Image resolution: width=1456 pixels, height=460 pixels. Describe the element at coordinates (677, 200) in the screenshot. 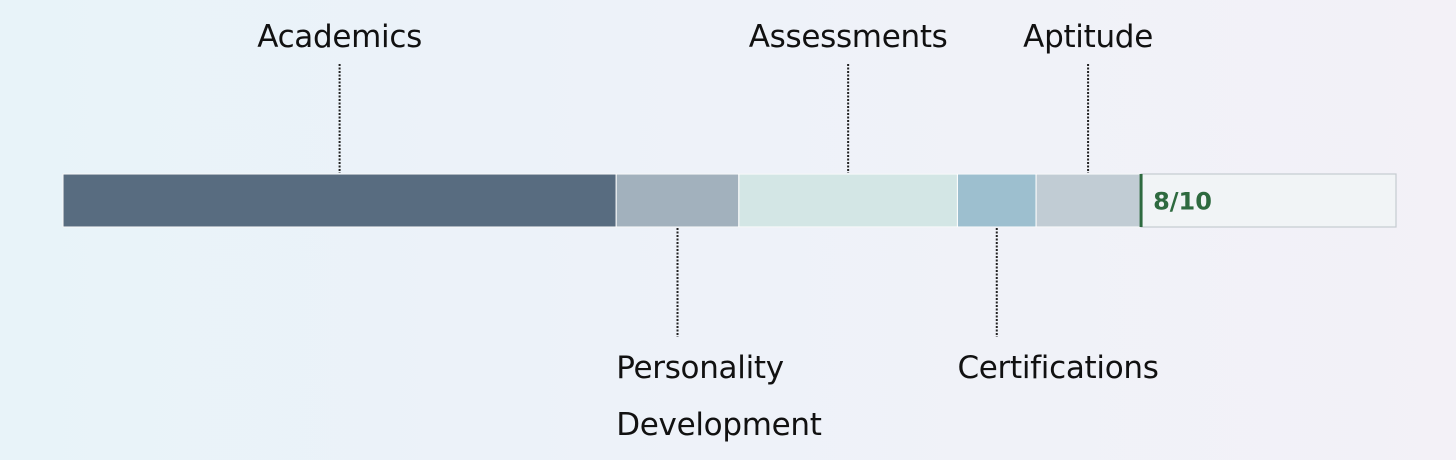

I see `bar-segment-personality-development` at that location.